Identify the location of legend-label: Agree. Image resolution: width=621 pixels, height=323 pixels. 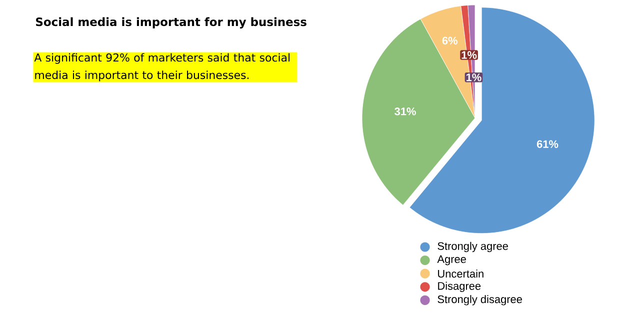
(451, 260).